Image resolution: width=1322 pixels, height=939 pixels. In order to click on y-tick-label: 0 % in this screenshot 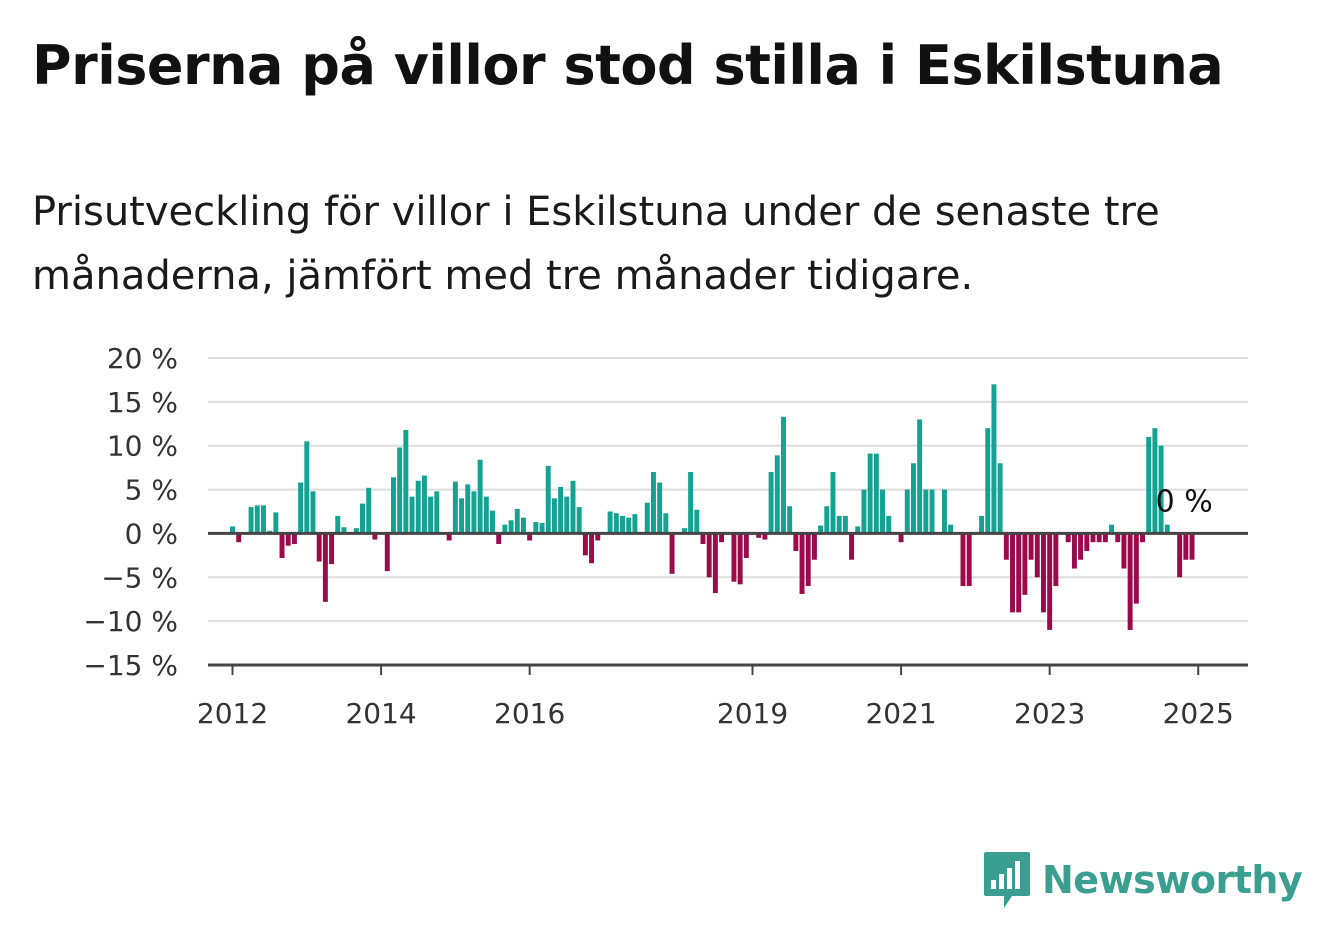, I will do `click(151, 533)`.